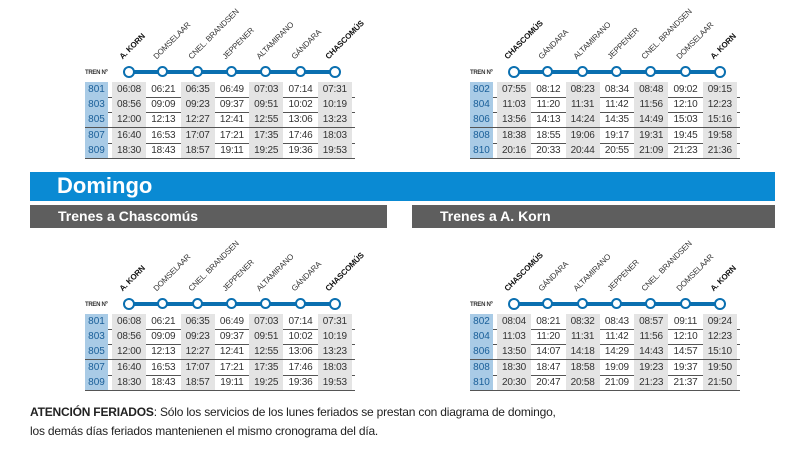  What do you see at coordinates (96, 105) in the screenshot?
I see `train-number: 803` at bounding box center [96, 105].